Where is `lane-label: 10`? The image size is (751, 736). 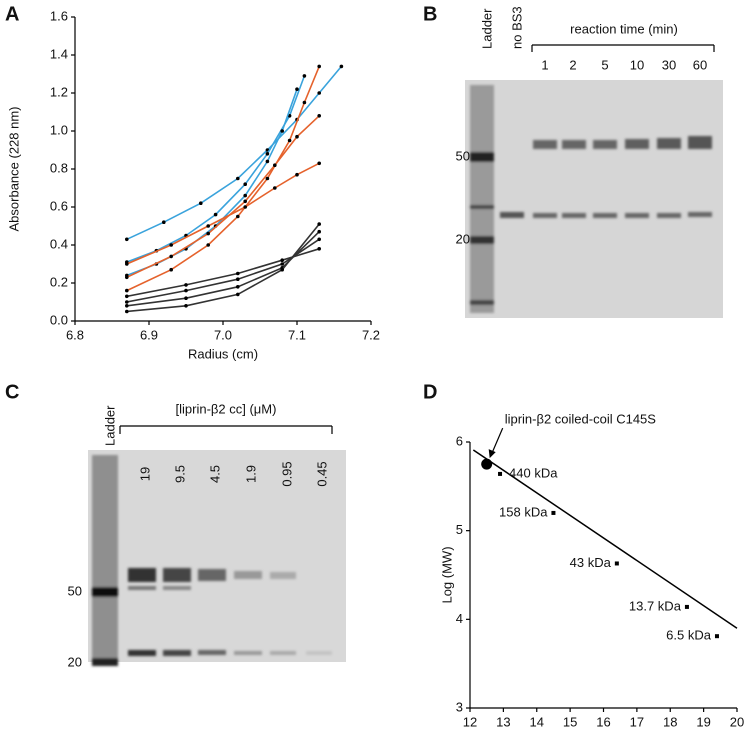 lane-label: 10 is located at coordinates (637, 64).